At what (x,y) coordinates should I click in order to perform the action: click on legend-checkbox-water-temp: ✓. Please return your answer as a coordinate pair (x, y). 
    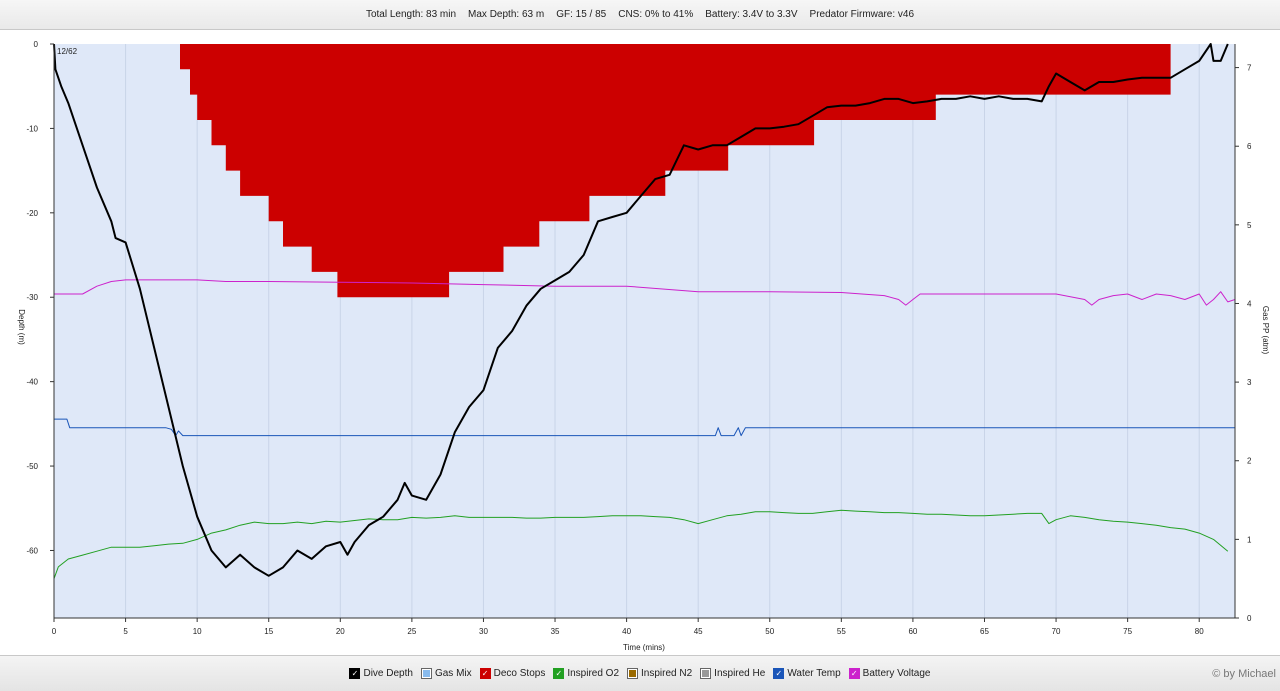
    Looking at the image, I should click on (779, 673).